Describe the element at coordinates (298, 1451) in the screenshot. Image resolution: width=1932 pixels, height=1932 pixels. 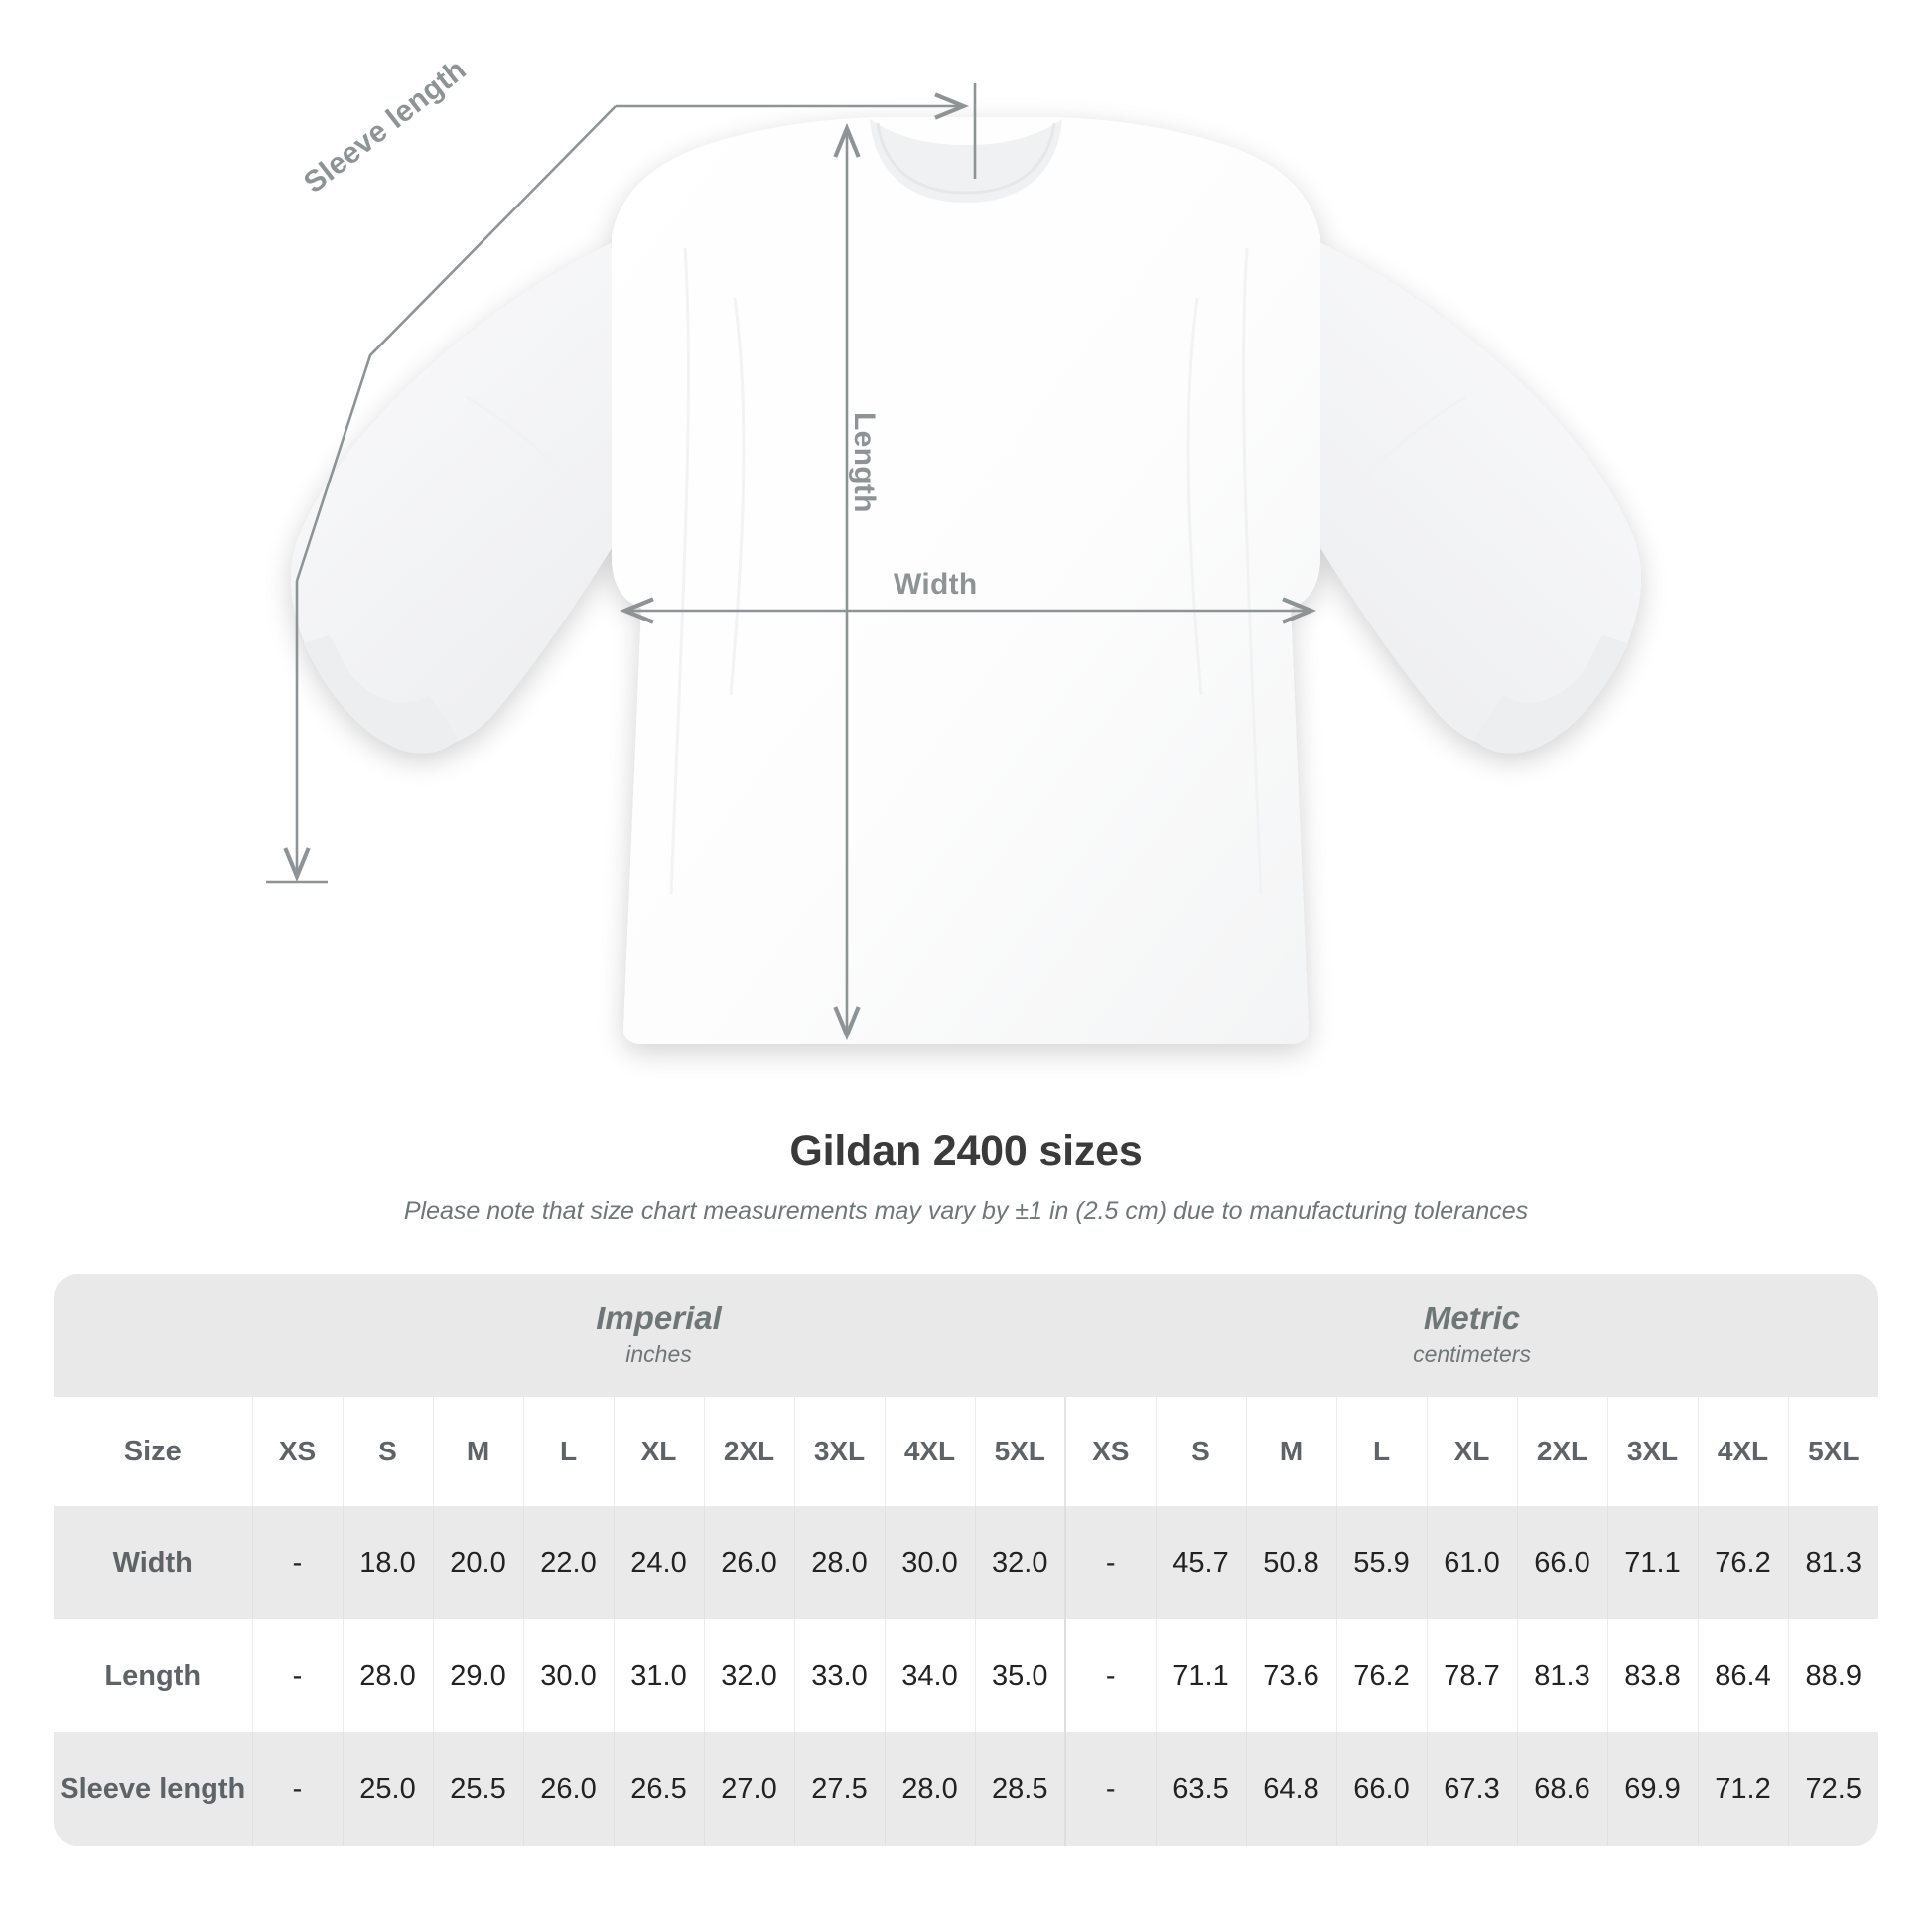
I see `size-col-imperial-xs: XS` at that location.